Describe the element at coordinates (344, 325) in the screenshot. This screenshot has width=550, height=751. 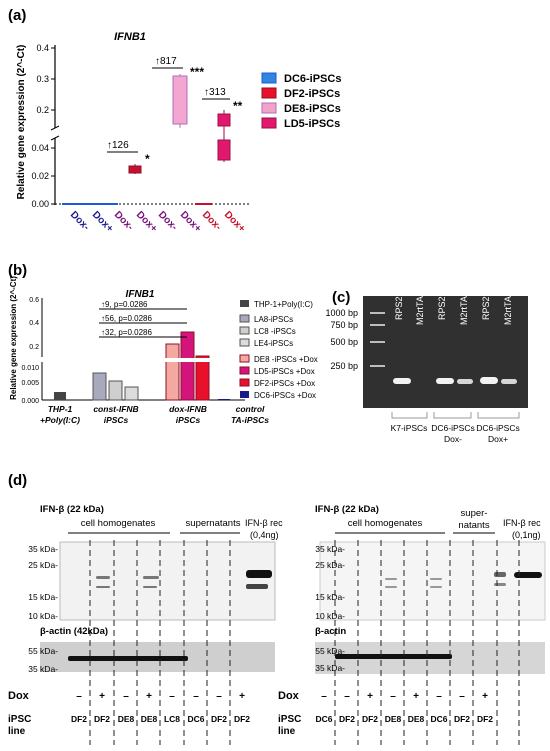
I see `ladder-label: 750 bp` at that location.